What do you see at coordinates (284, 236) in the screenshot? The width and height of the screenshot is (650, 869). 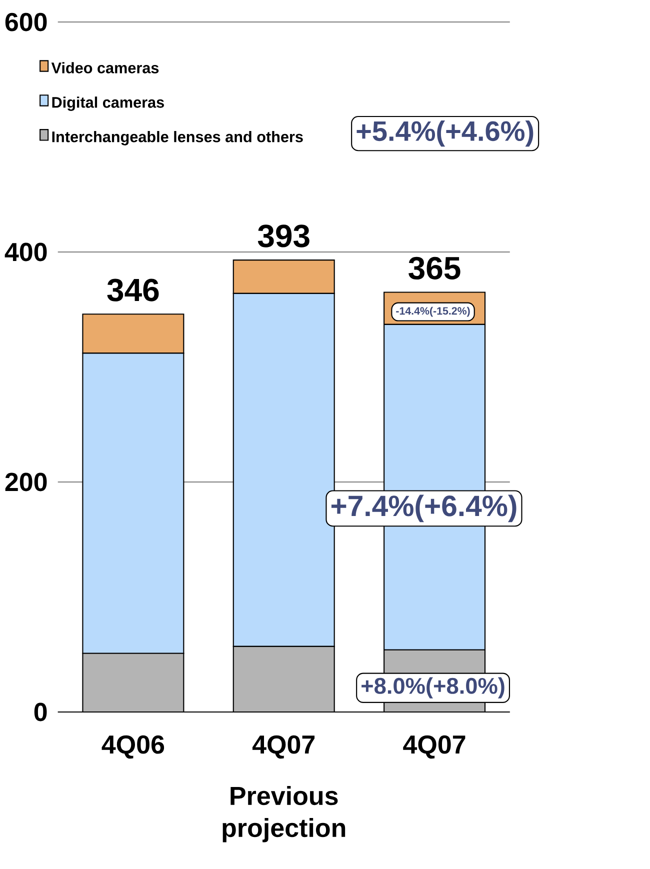 I see `total-label: 393` at bounding box center [284, 236].